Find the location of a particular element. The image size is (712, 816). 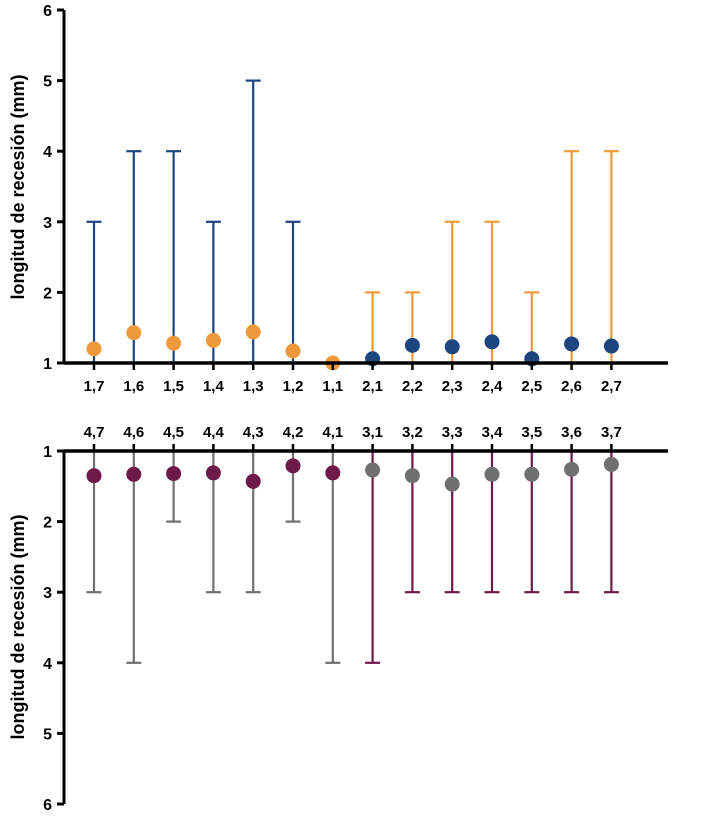

upper-category-label-1,1: 1,1 is located at coordinates (332, 386).